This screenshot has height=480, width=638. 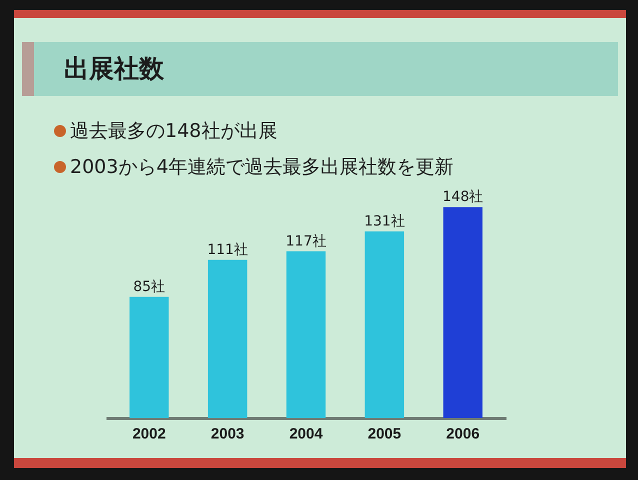 What do you see at coordinates (174, 131) in the screenshot?
I see `text: 過去最多の148社が出展` at bounding box center [174, 131].